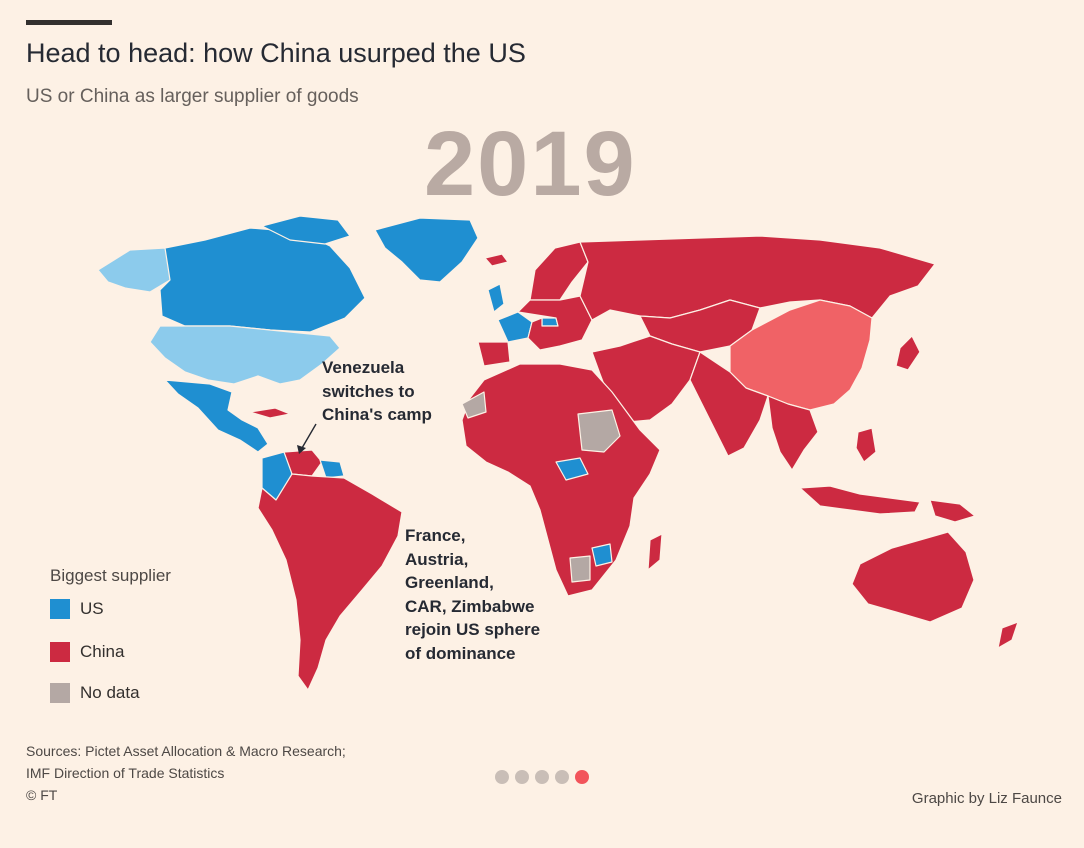 This screenshot has height=848, width=1084. Describe the element at coordinates (474, 405) in the screenshot. I see `western-sahara` at that location.